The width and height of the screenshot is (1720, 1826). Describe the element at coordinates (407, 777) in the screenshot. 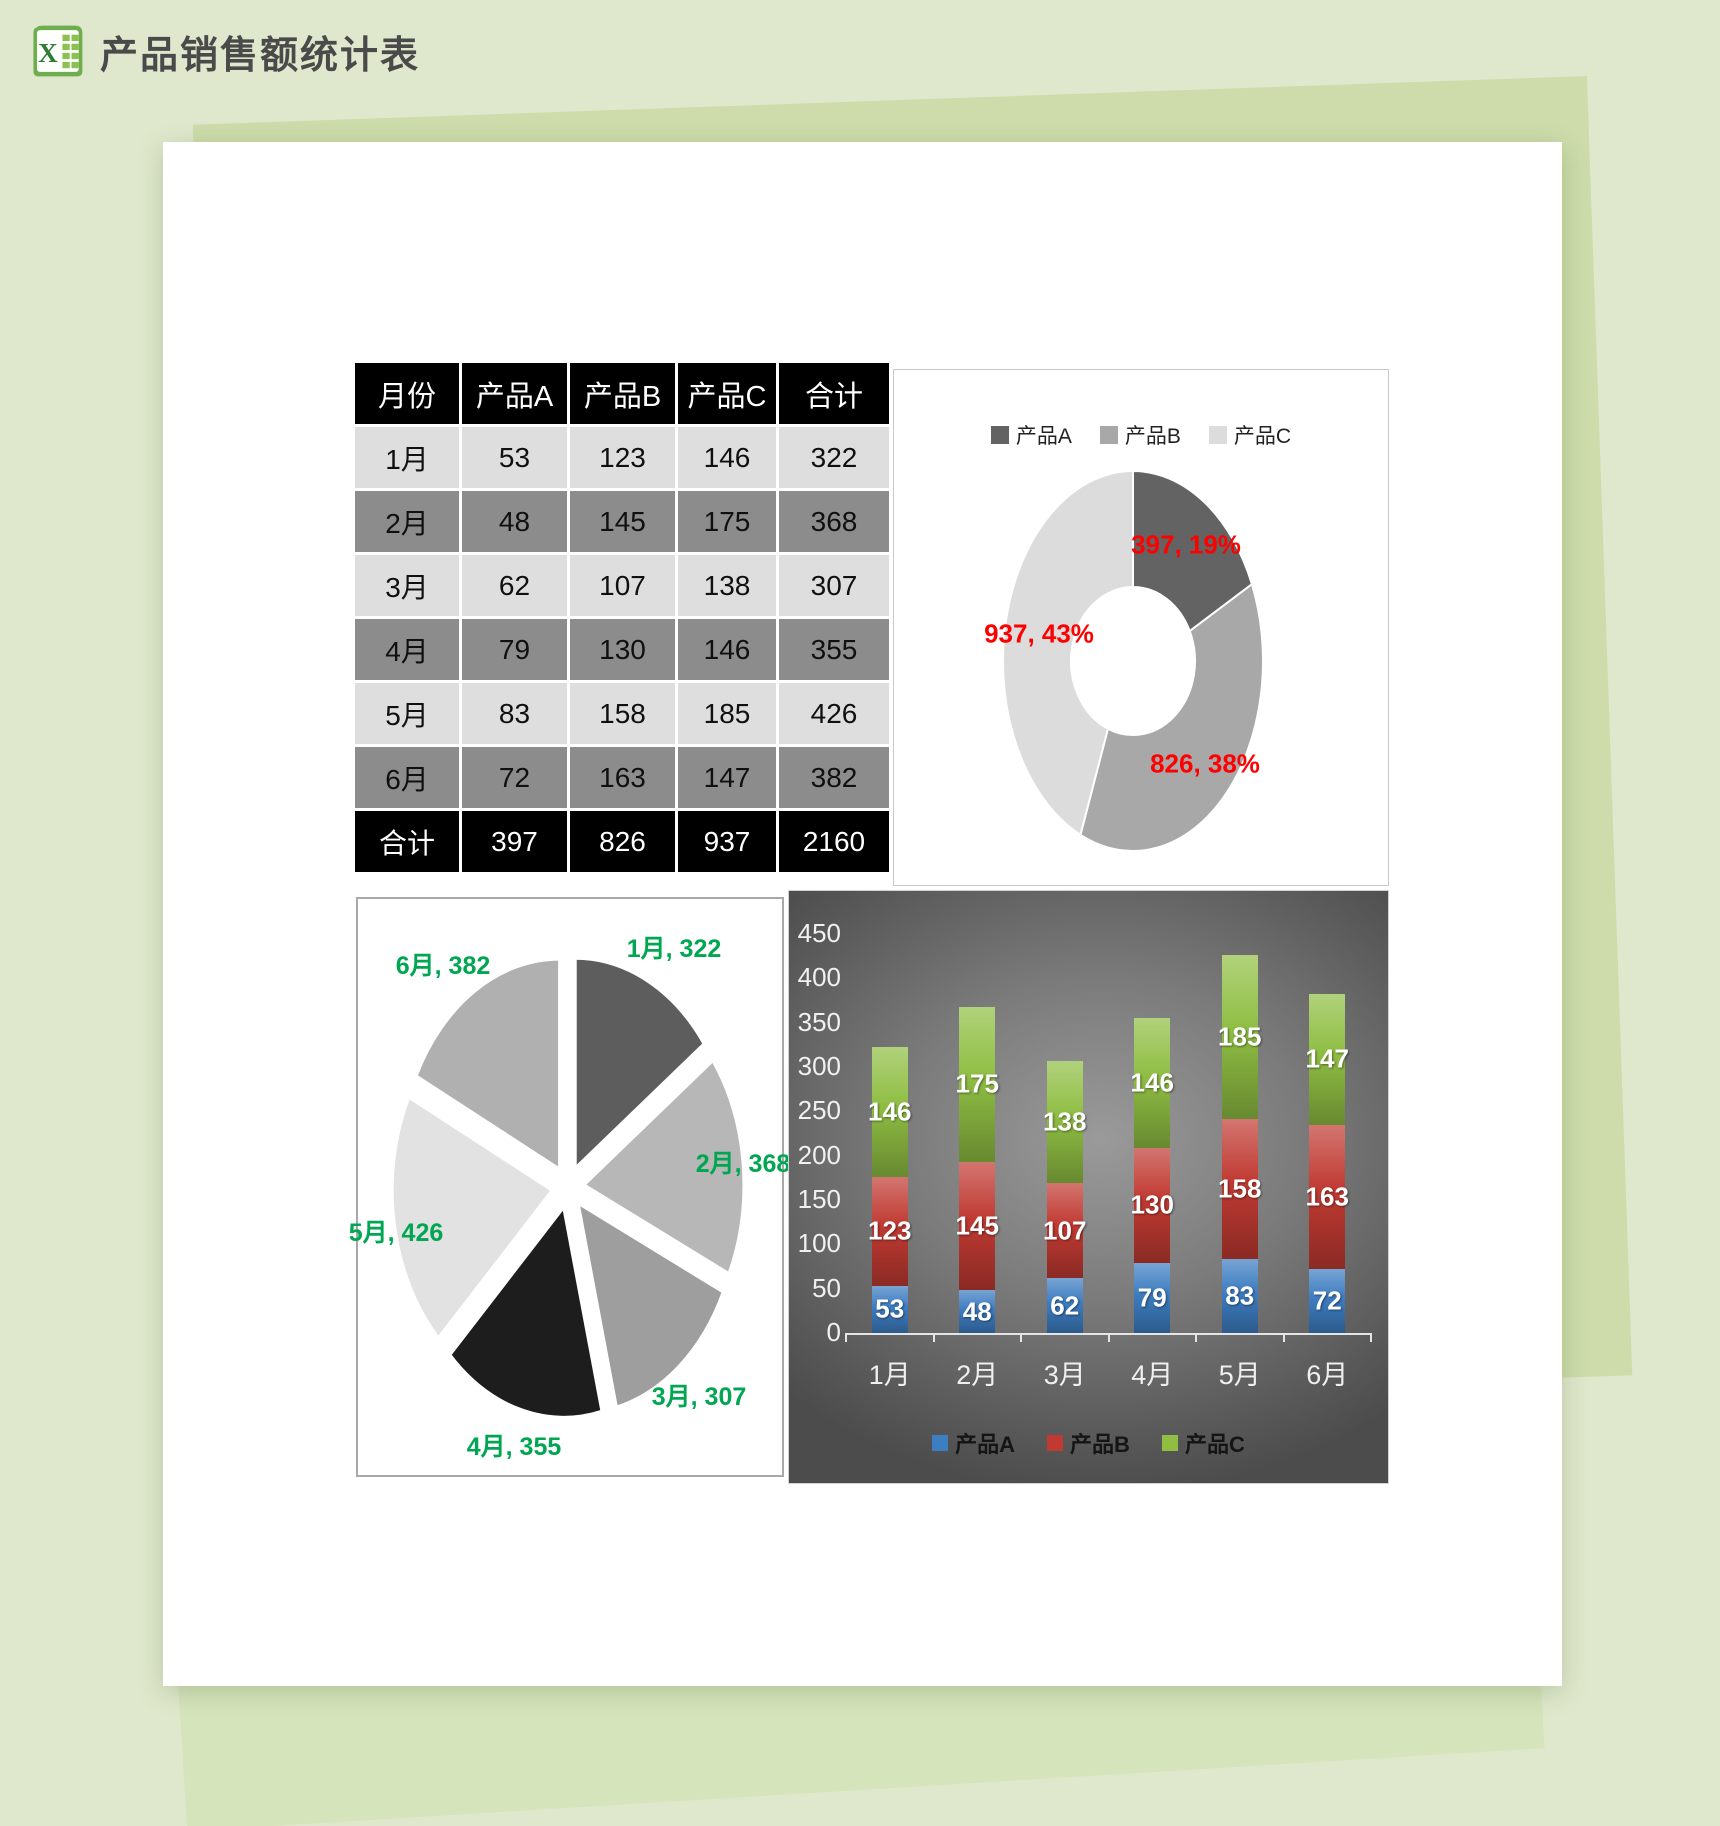

I see `table-cell: 6月` at that location.